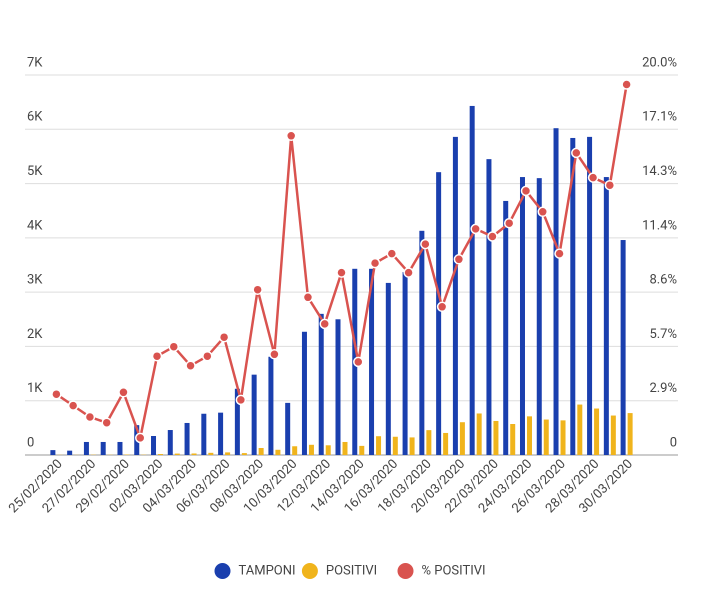 The height and width of the screenshot is (603, 725). Describe the element at coordinates (673, 442) in the screenshot. I see `y2-tick-label: 0` at that location.